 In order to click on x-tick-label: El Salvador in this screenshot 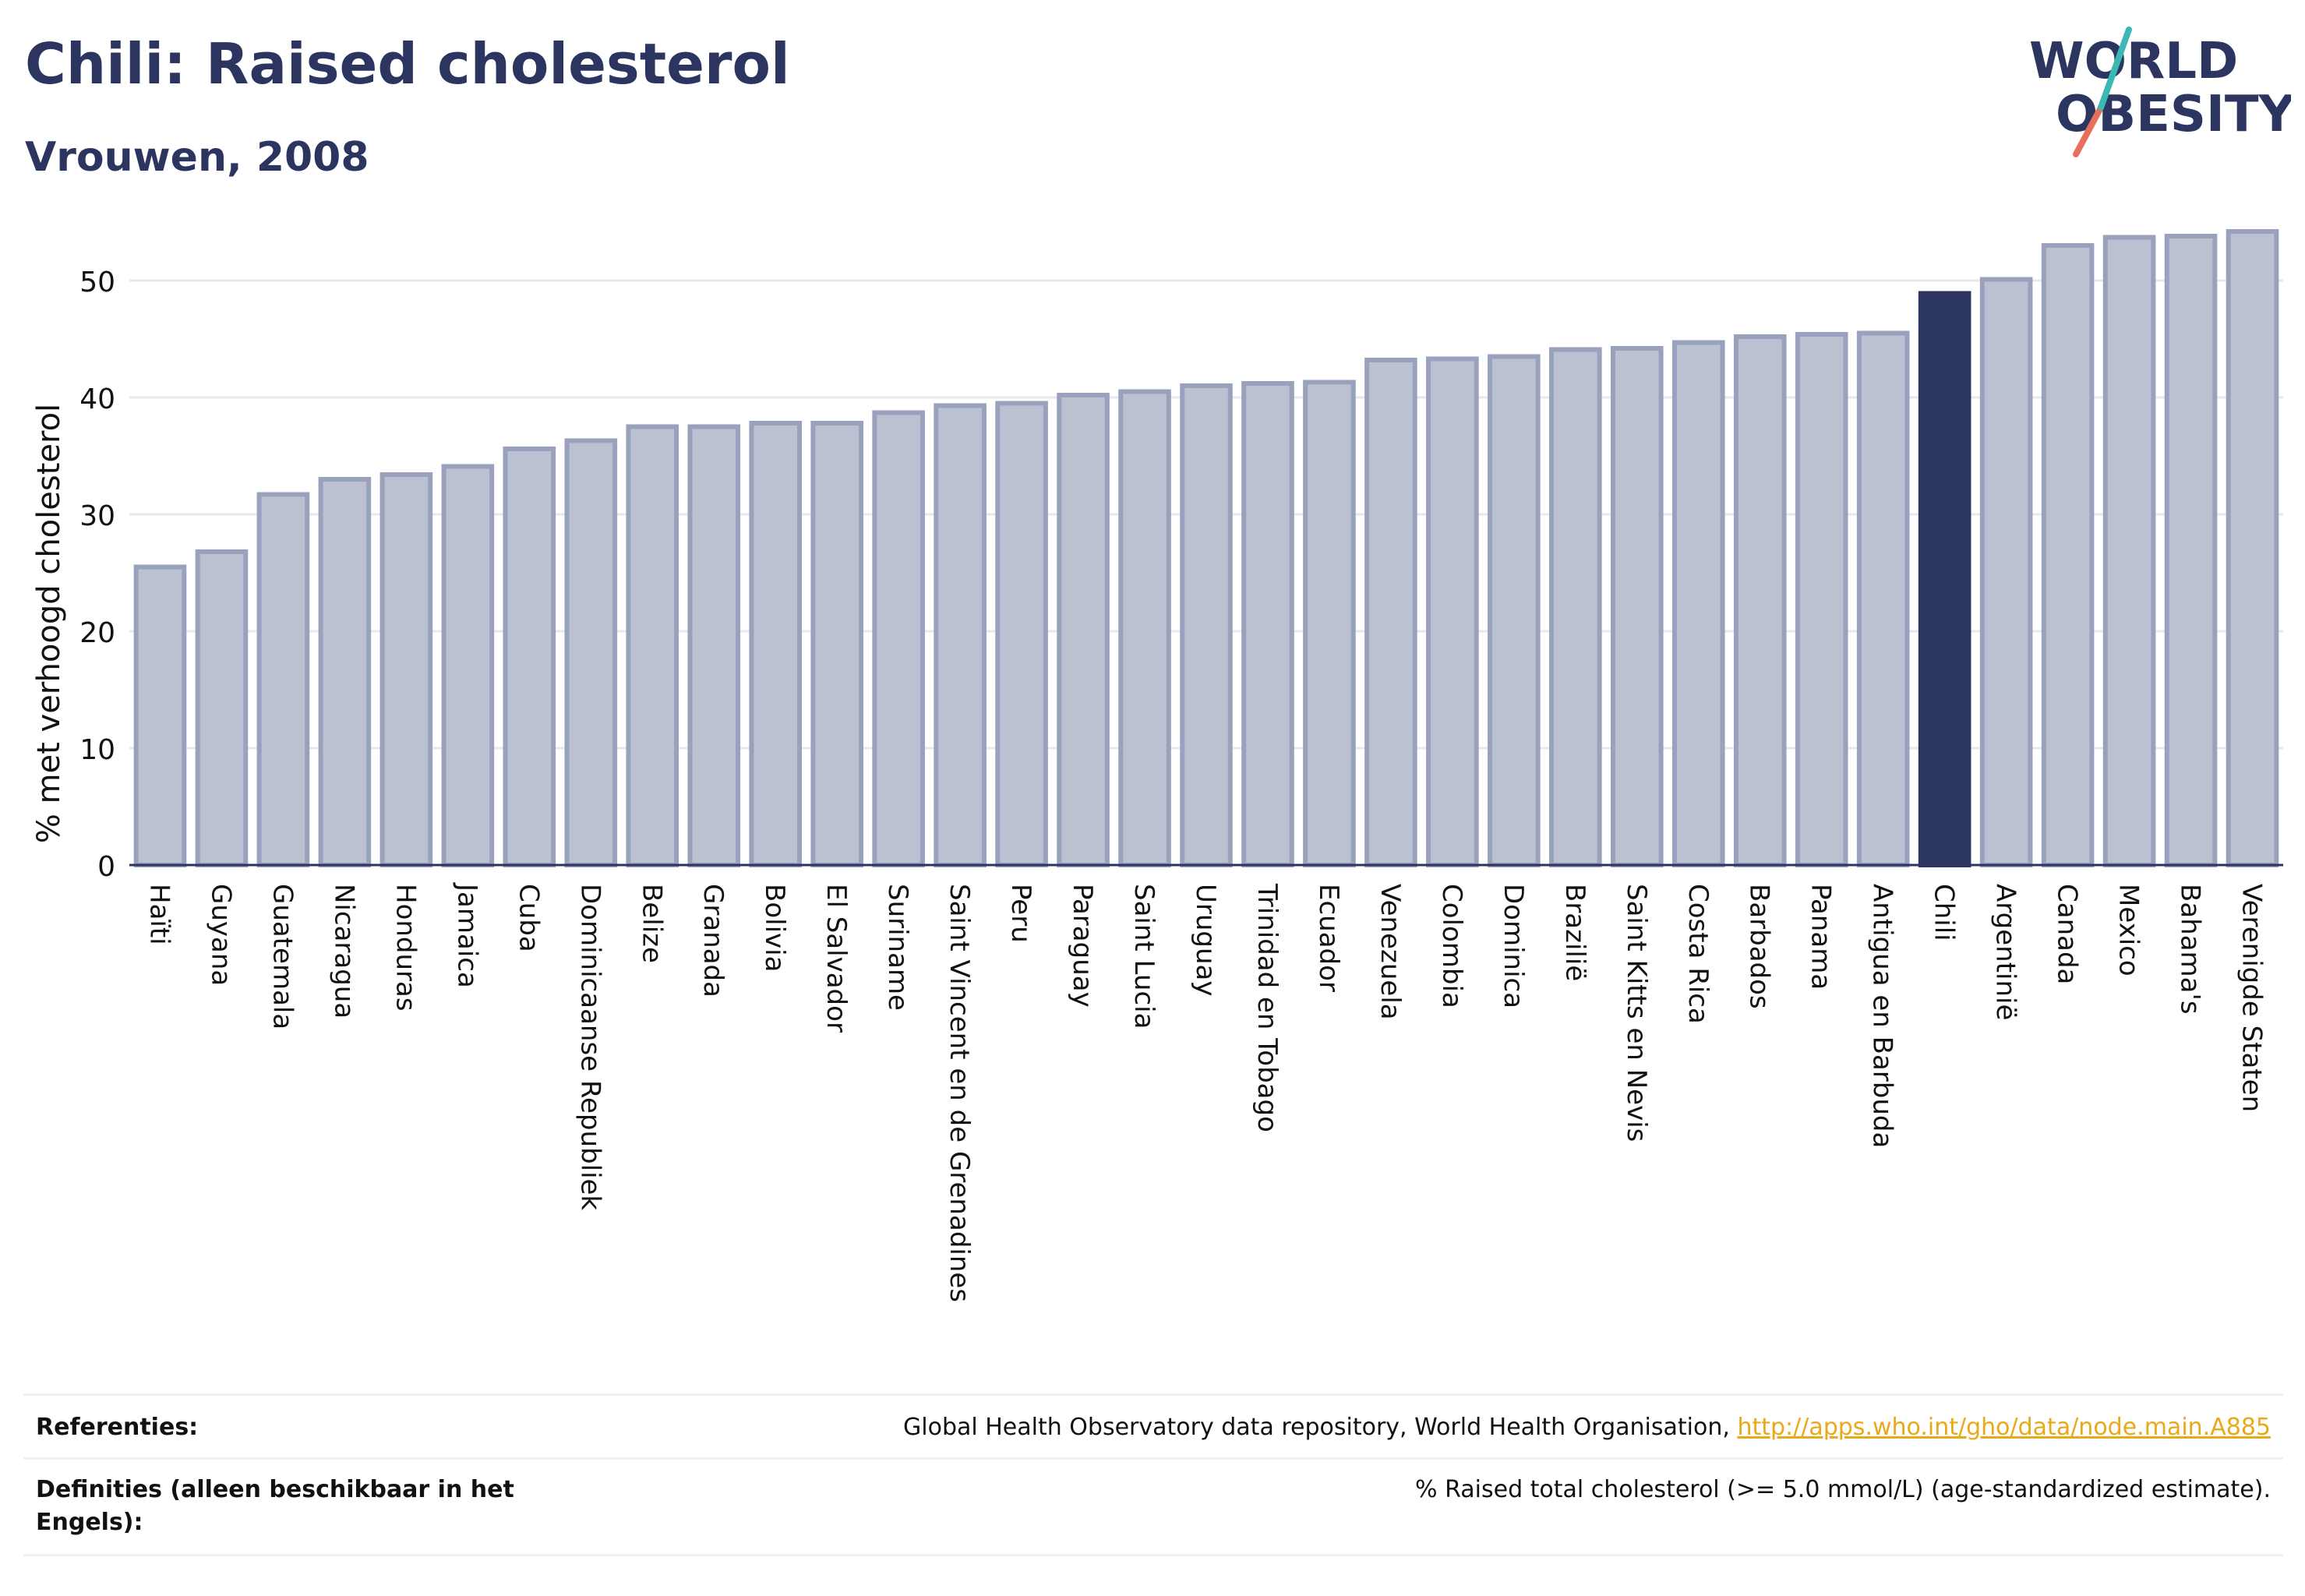, I will do `click(836, 958)`.